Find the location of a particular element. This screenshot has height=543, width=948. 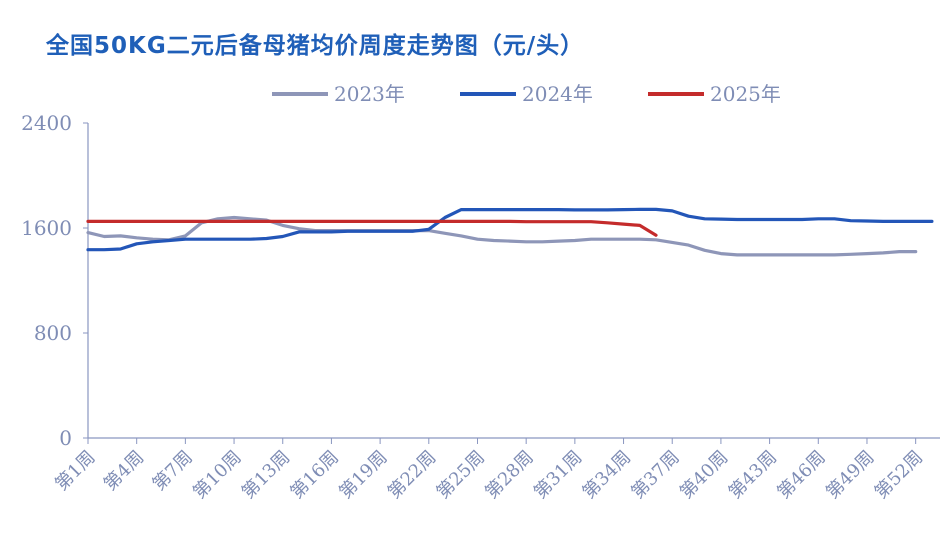

x-tick-label: 第16周 is located at coordinates (314, 475).